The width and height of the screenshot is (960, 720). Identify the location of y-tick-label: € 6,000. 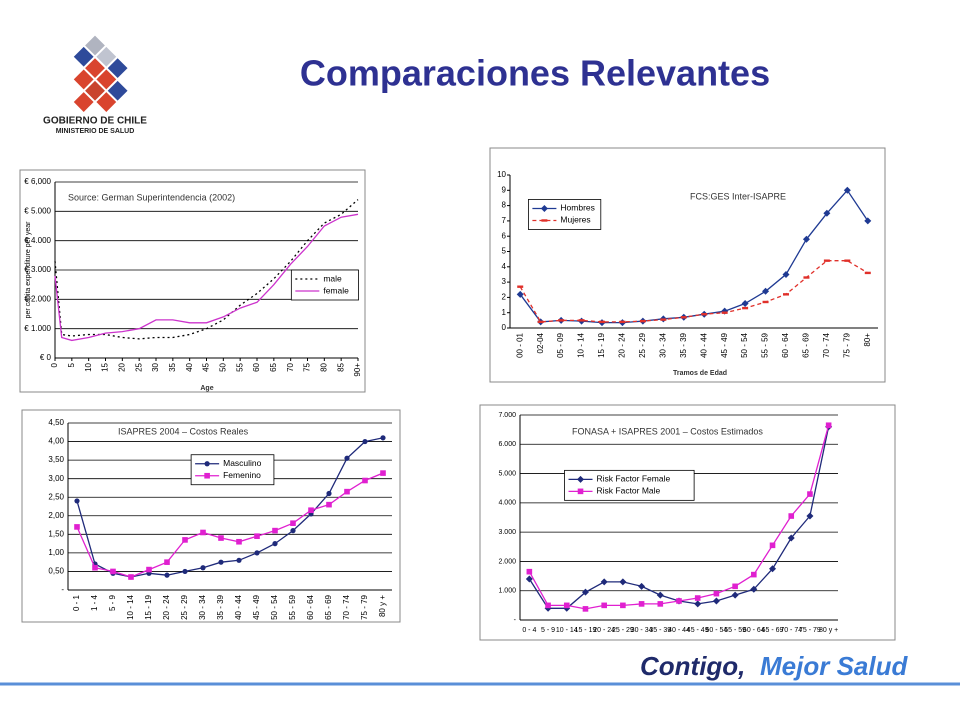
(37, 181).